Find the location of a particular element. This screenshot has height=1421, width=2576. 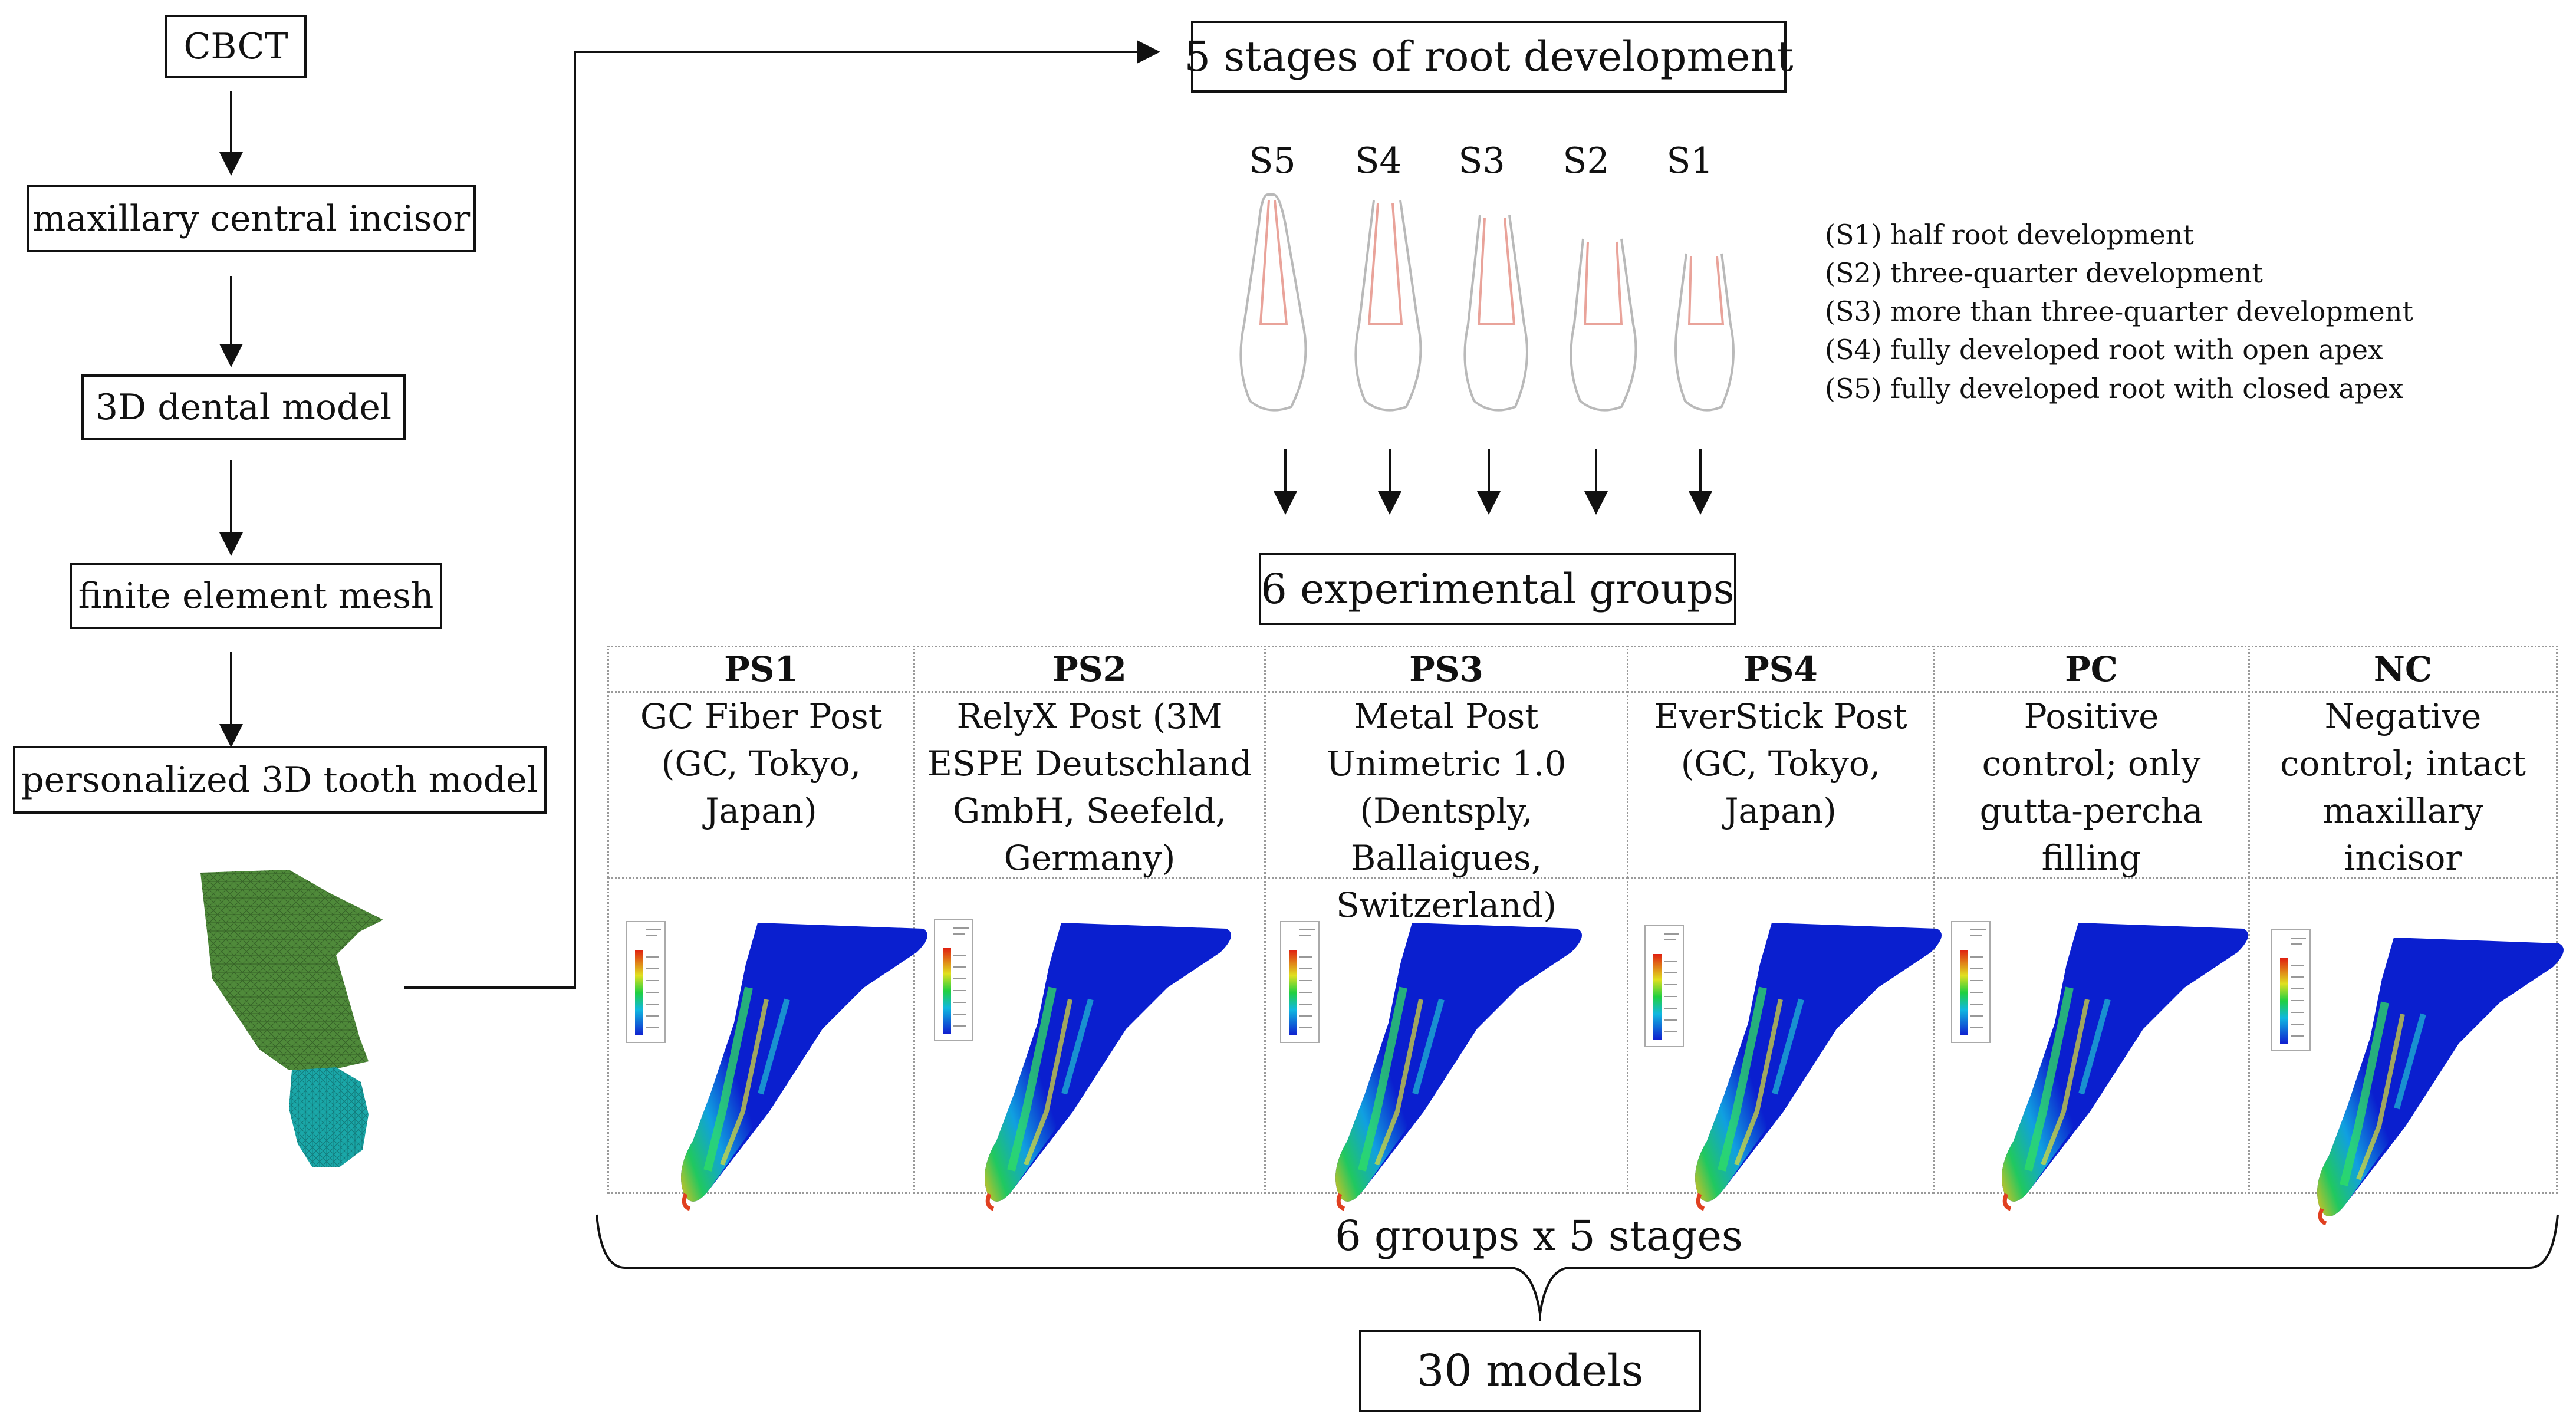

stages-title-box: 5 stages of root development is located at coordinates (1490, 57).